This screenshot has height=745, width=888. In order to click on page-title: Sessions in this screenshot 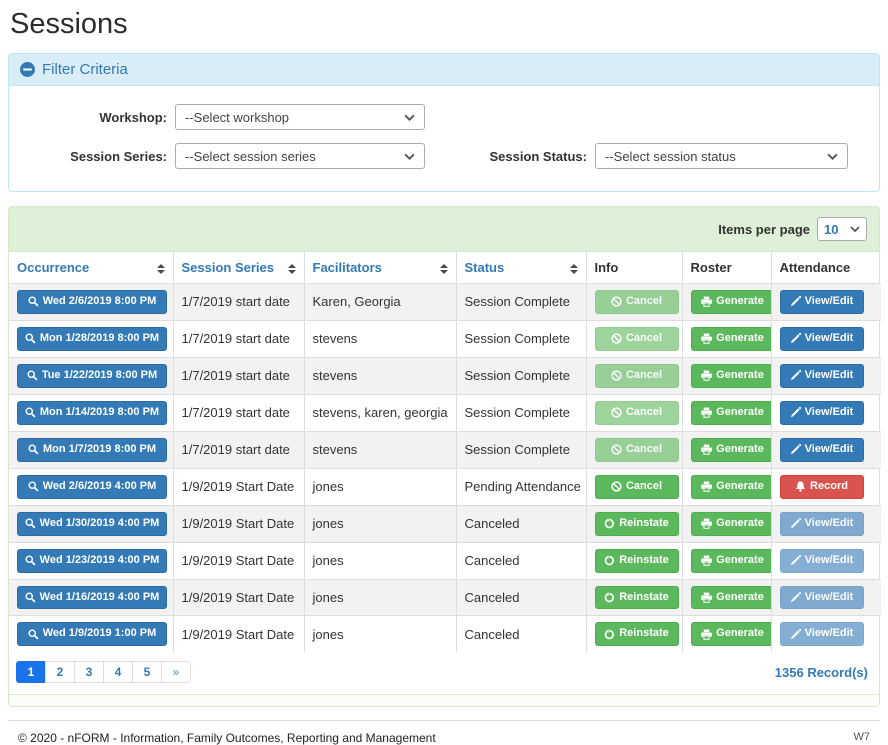, I will do `click(69, 24)`.